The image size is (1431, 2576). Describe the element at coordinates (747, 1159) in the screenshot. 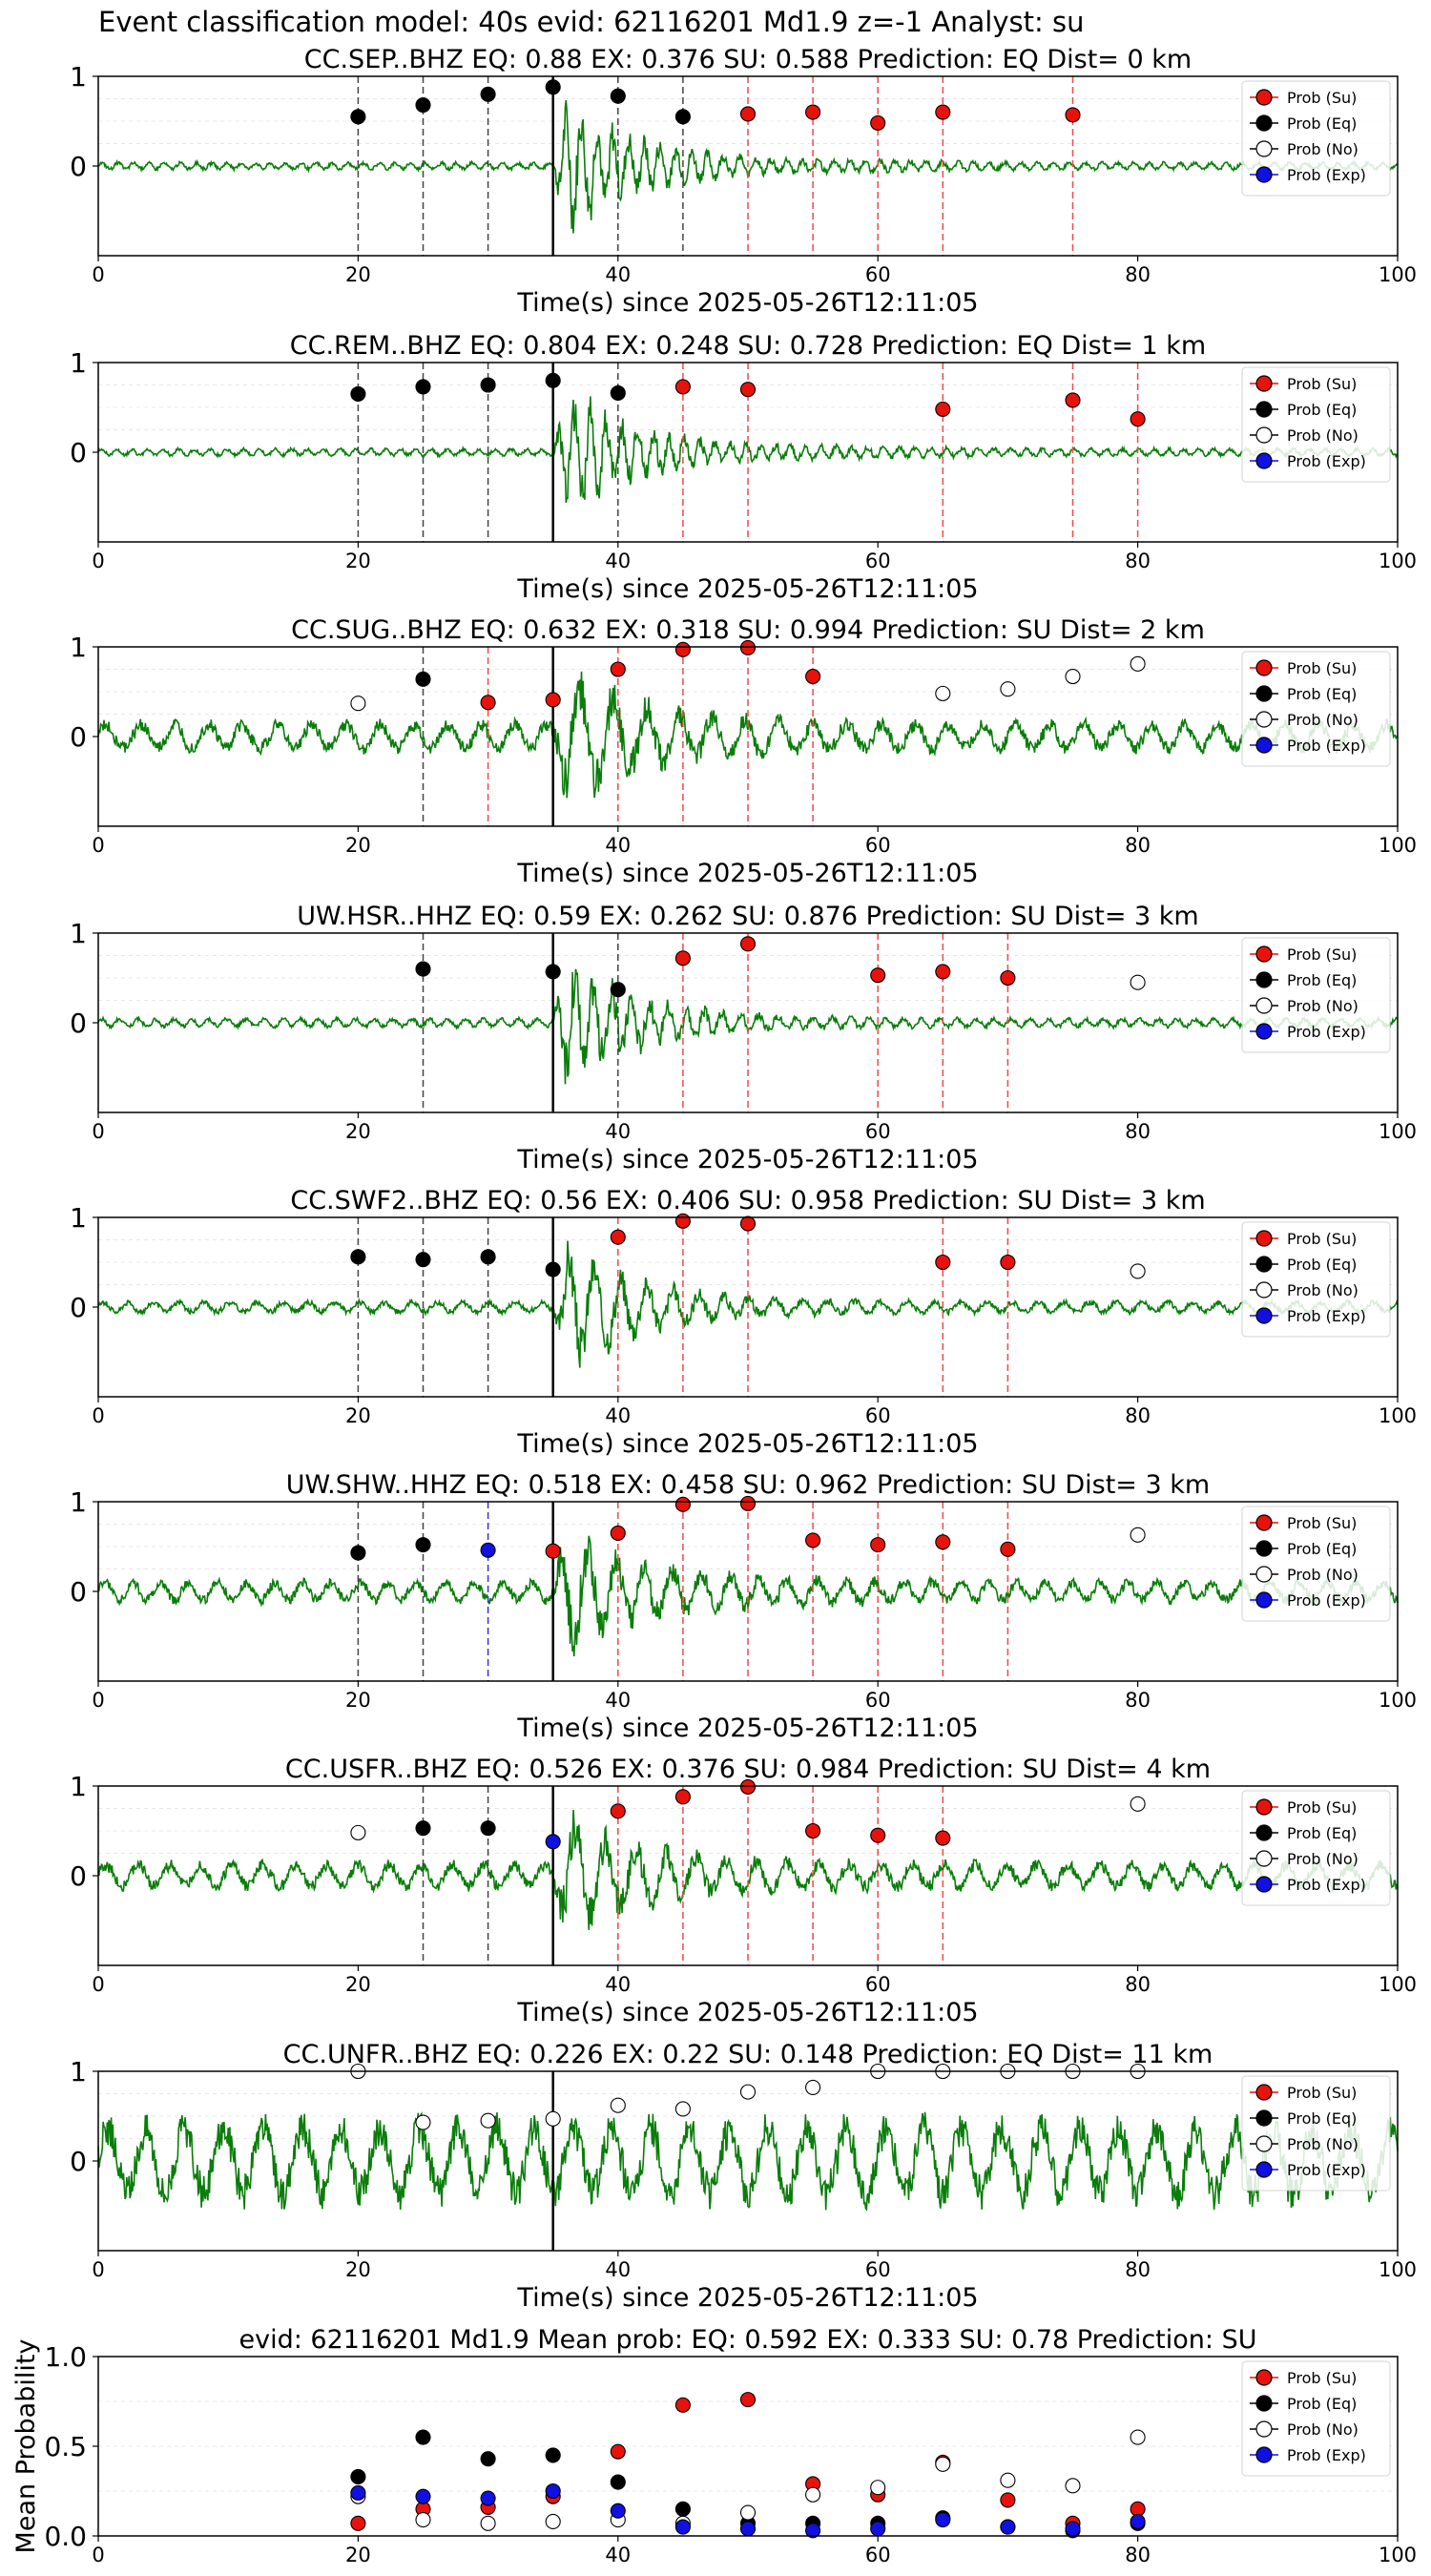

I see `x-axis-label: Time(s) since 2025-05-26T12:11:05` at that location.